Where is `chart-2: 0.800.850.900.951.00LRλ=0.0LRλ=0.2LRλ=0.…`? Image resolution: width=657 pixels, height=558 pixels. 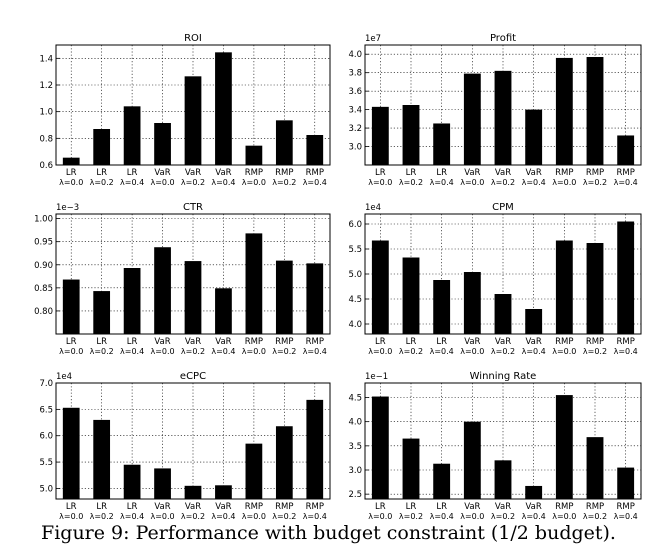
chart-2: 0.800.850.900.951.00LRλ=0.0LRλ=0.2LRλ=0.… is located at coordinates (182, 279).